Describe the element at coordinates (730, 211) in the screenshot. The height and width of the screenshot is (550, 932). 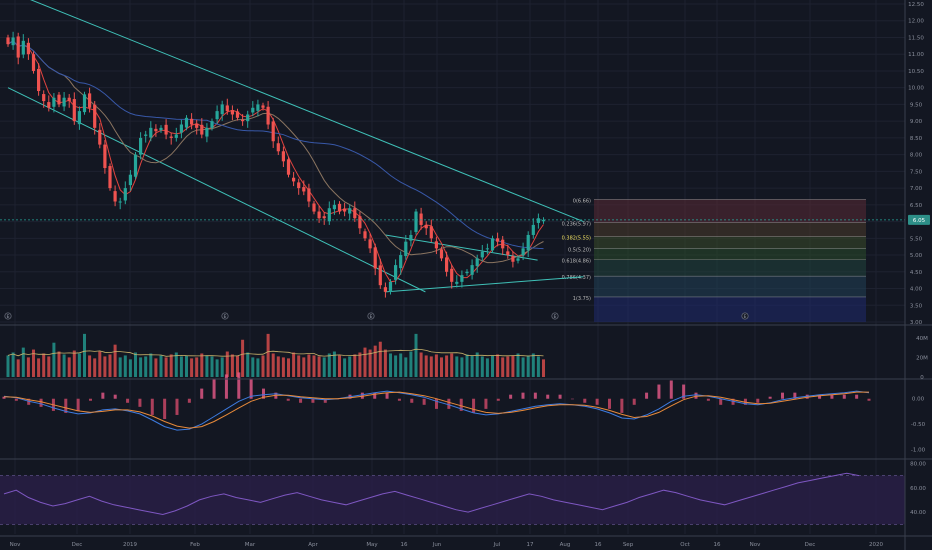
I see `fib-zone` at that location.